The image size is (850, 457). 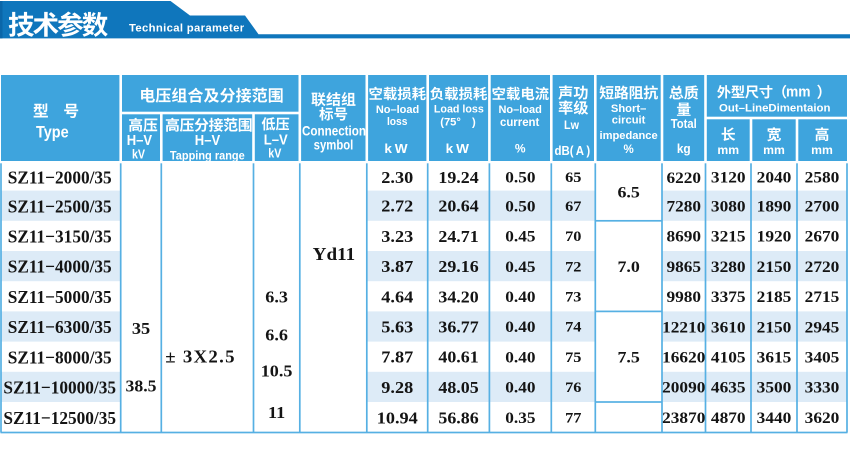 What do you see at coordinates (187, 29) in the screenshot?
I see `svg-text: Technical parameter` at bounding box center [187, 29].